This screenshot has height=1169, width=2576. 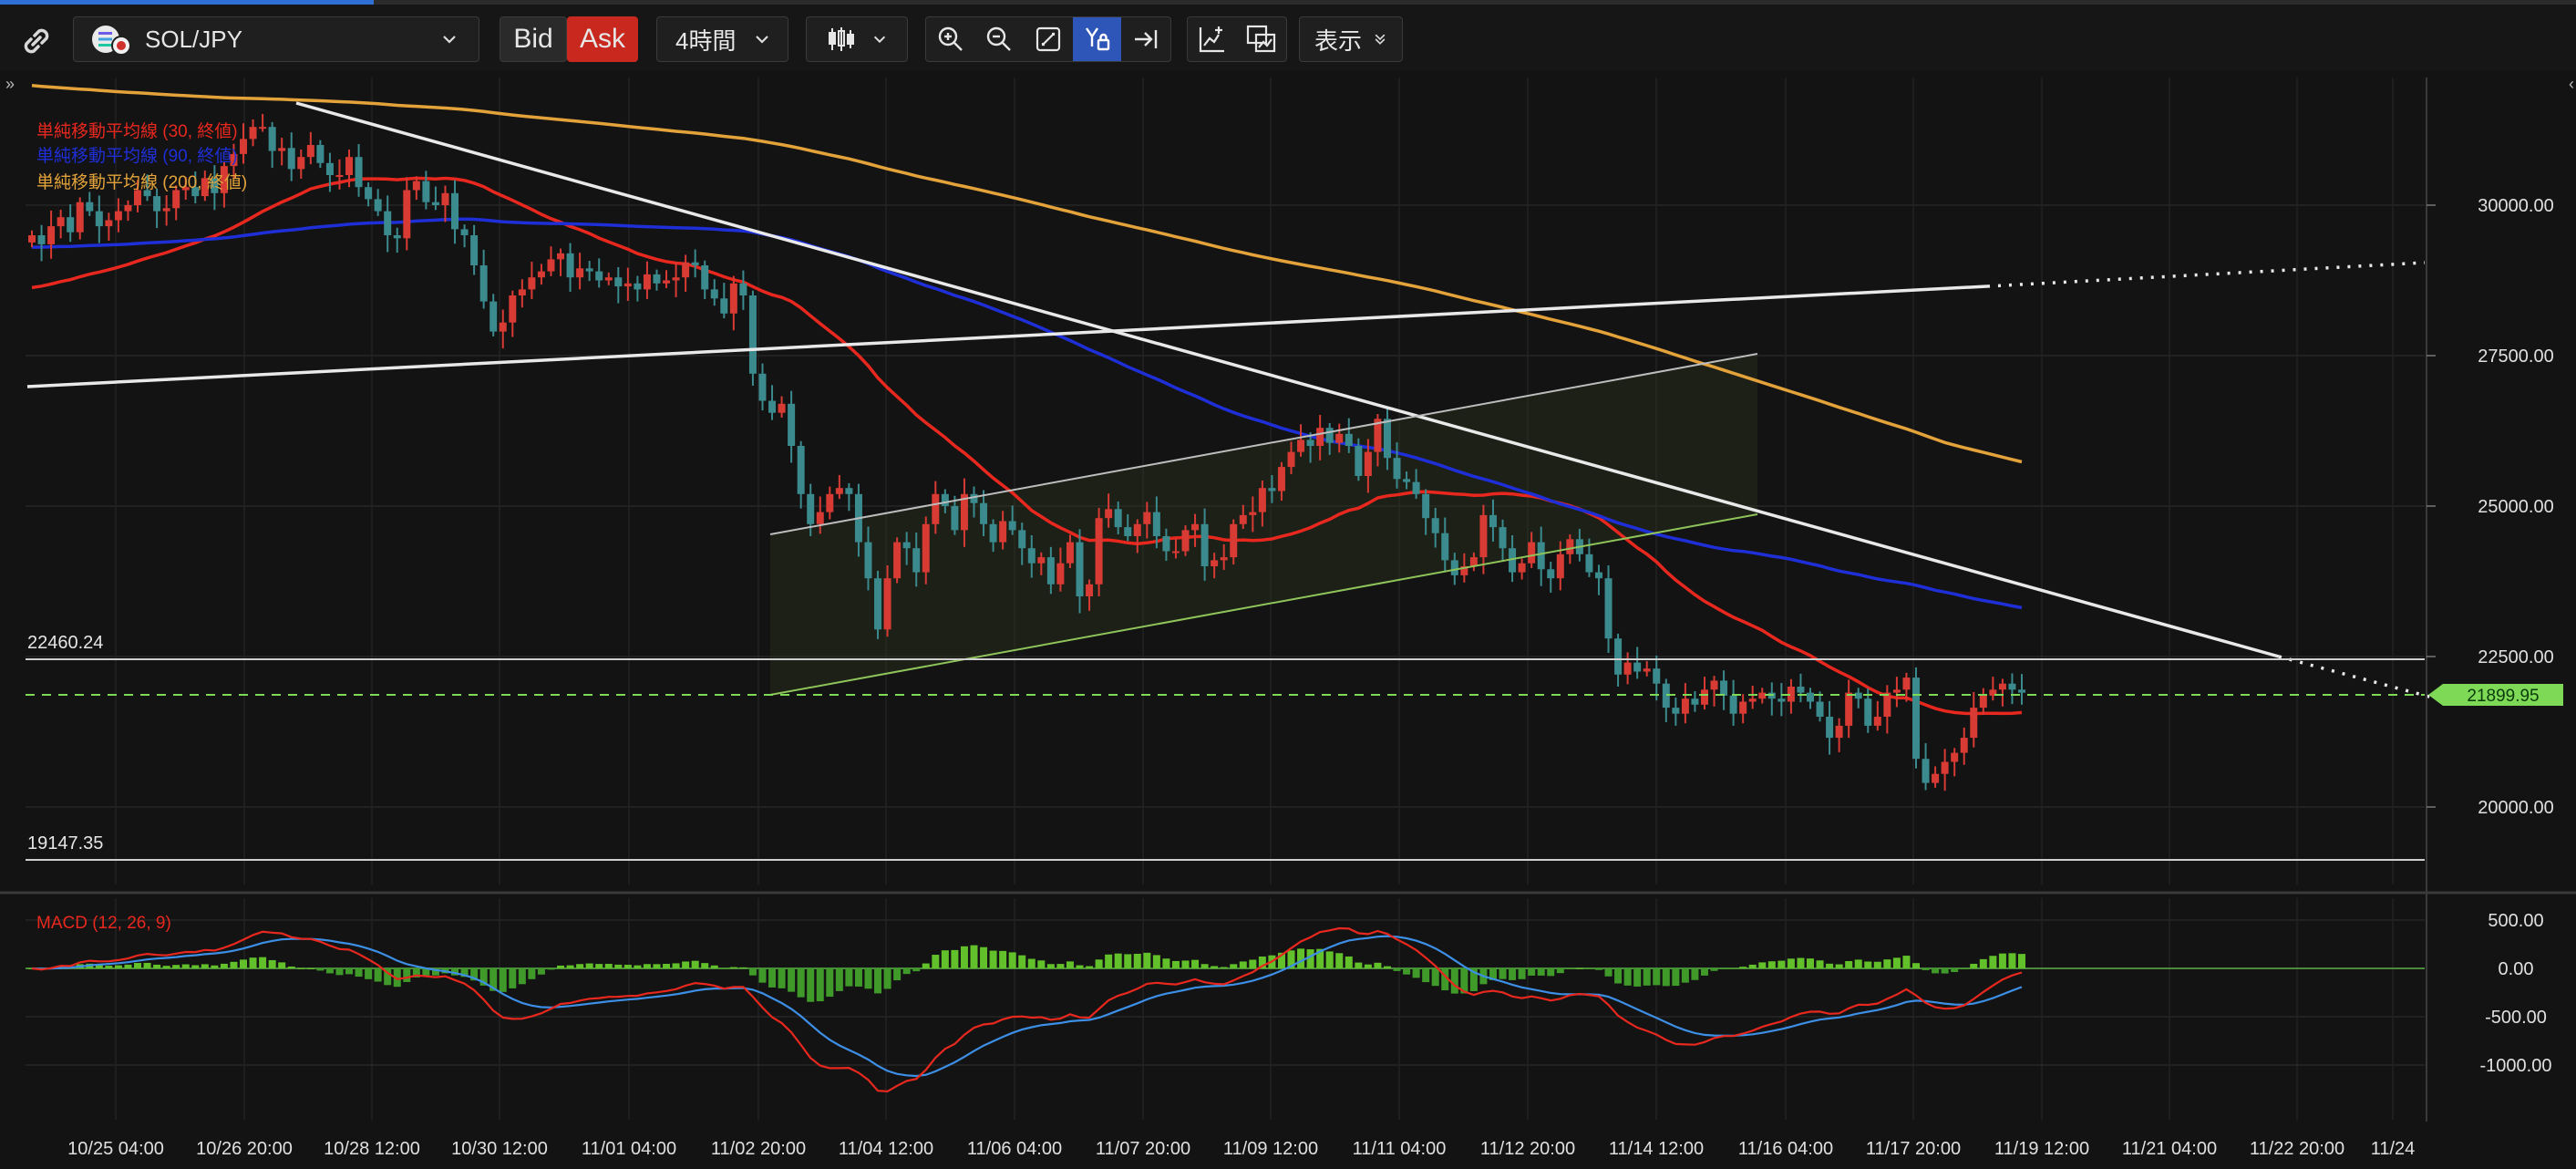 What do you see at coordinates (1000, 39) in the screenshot?
I see `zoom-out-icon` at bounding box center [1000, 39].